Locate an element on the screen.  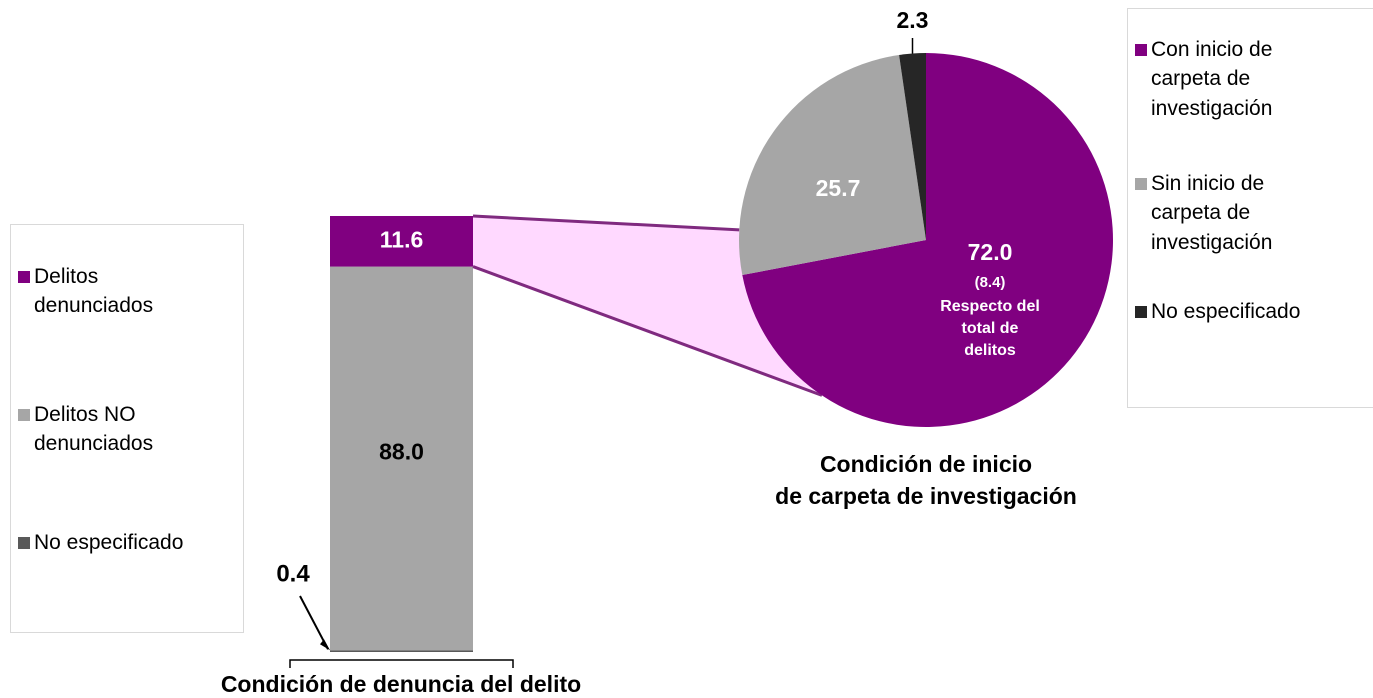
legend-item: Delitos denunciados is located at coordinates (101, 291).